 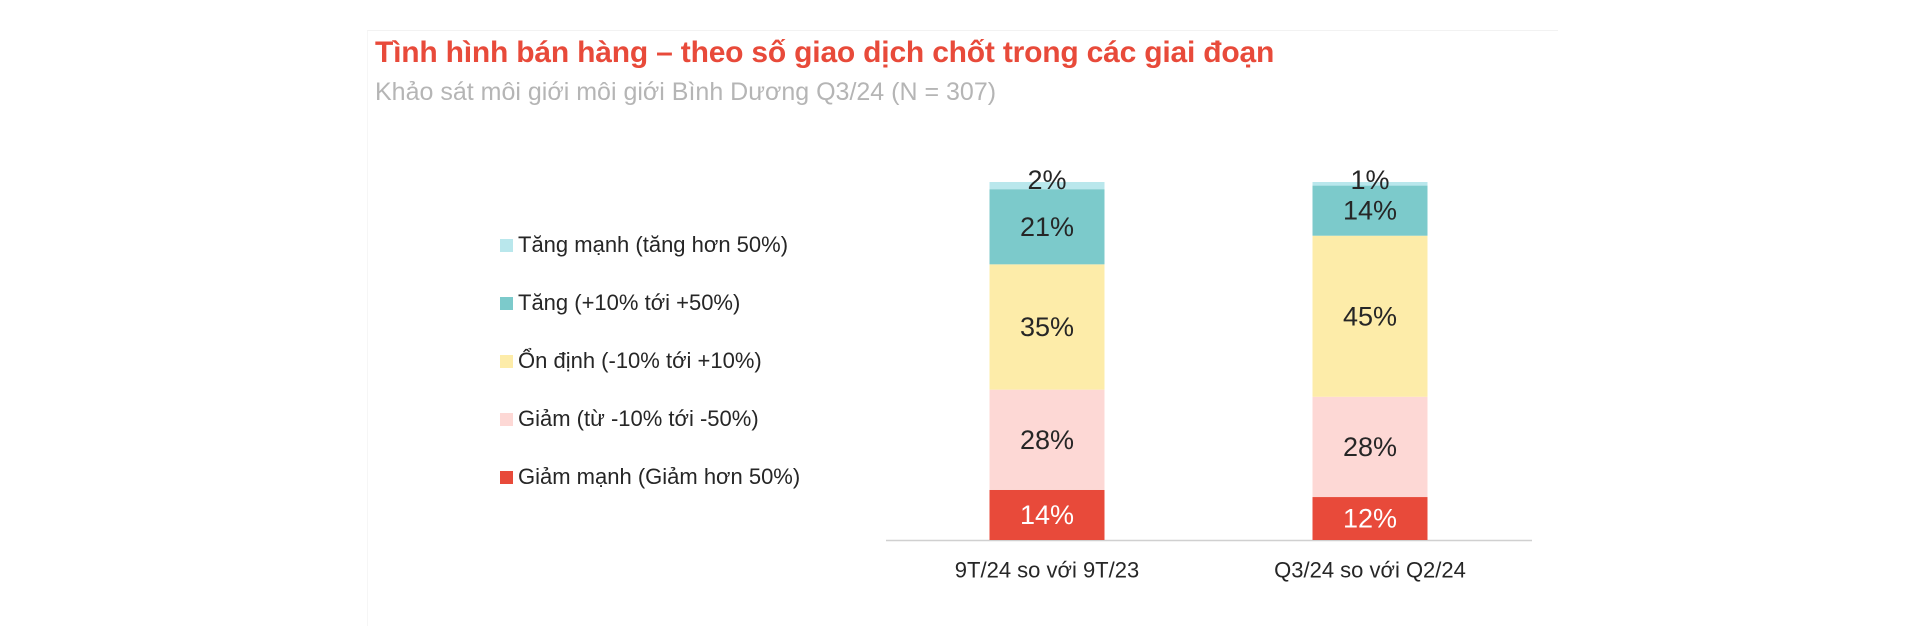 I want to click on data-label: 12%, so click(x=1370, y=519).